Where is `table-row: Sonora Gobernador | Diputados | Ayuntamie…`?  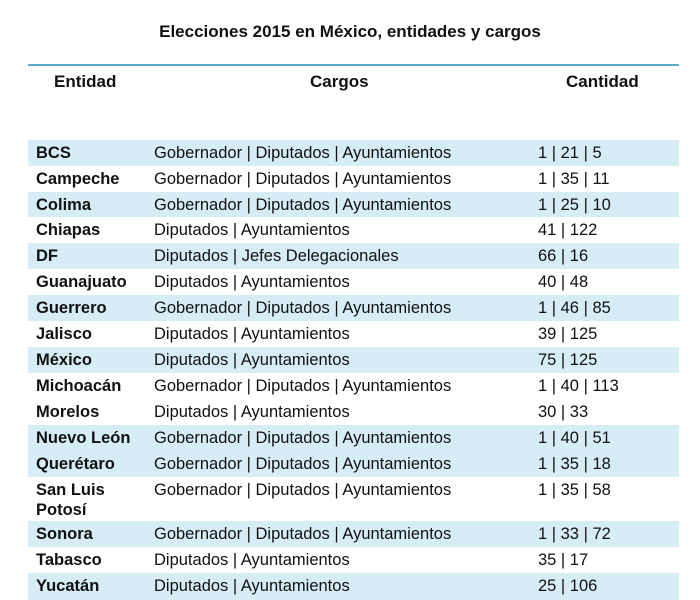
table-row: Sonora Gobernador | Diputados | Ayuntamie… is located at coordinates (353, 534).